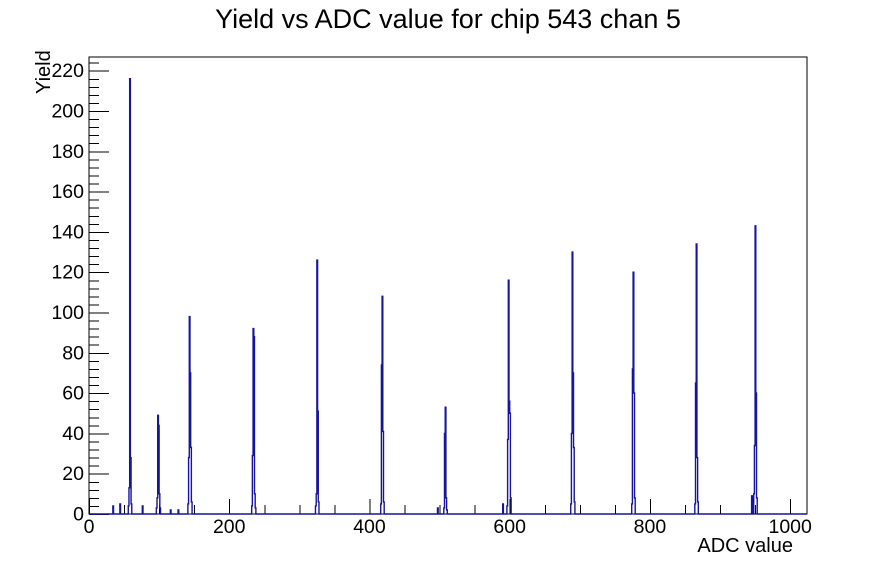 This screenshot has height=572, width=896. I want to click on y-tick-label: 60, so click(73, 394).